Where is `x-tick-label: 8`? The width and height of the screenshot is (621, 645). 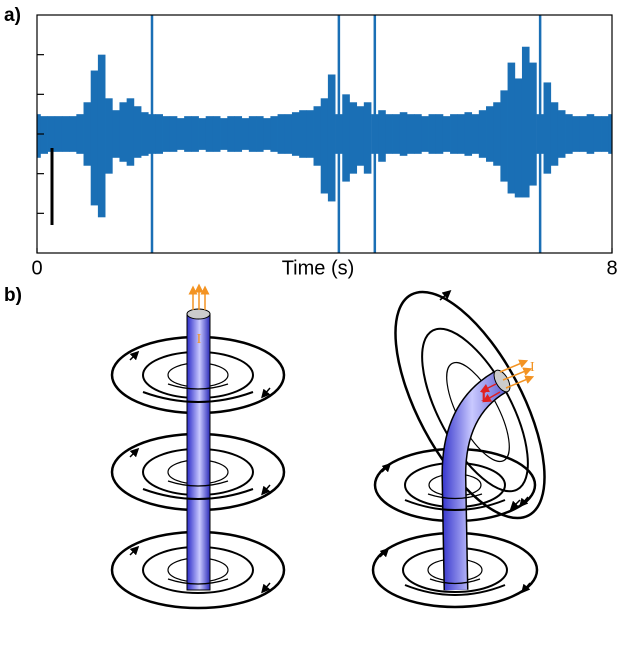 x-tick-label: 8 is located at coordinates (611, 268).